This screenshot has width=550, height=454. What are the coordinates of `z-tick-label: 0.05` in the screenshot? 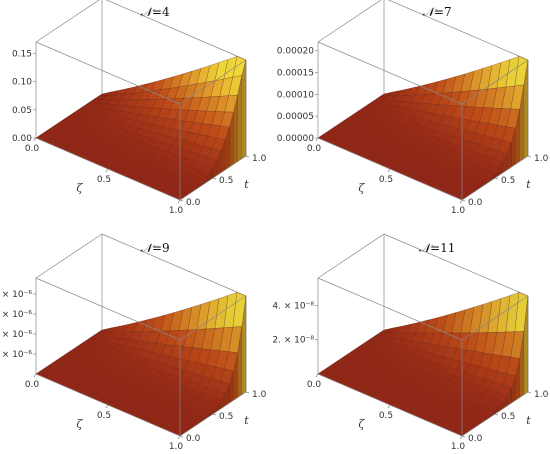 It's located at (22, 111).